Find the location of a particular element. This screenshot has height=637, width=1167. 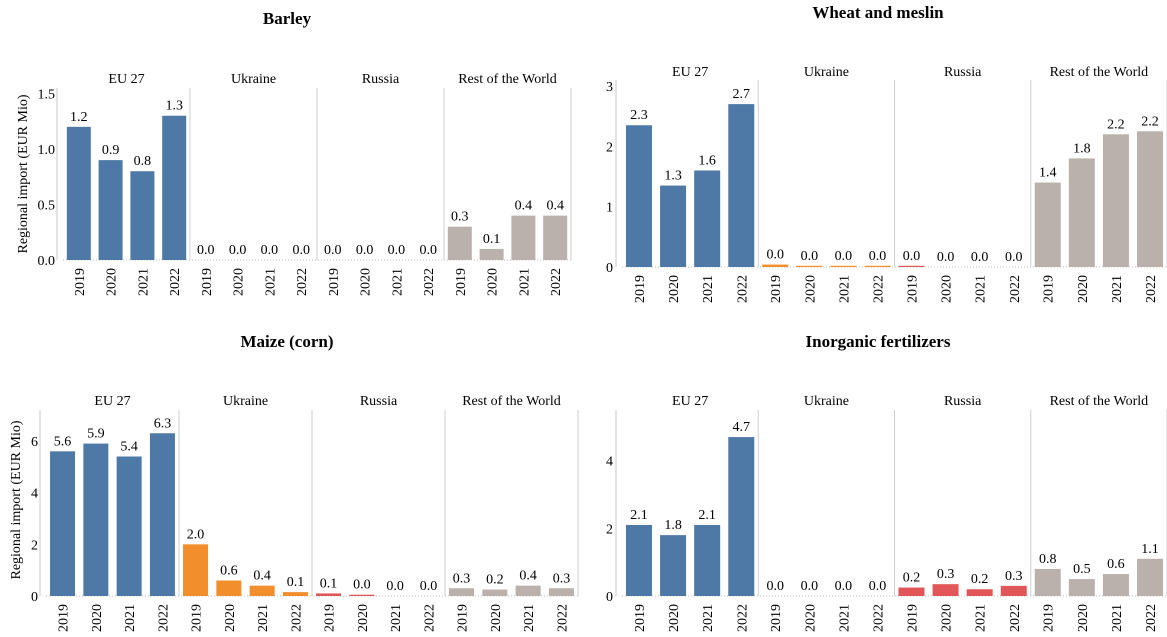

maize-ytick-label: 6 is located at coordinates (34, 442).